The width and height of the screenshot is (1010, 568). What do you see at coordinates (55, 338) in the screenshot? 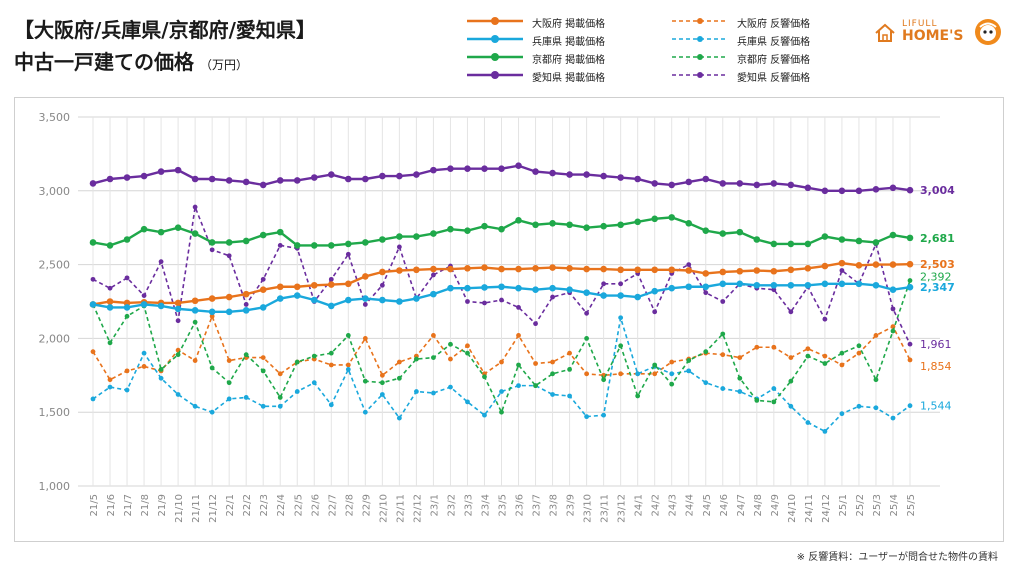
I see `y-tick-label: 2,000` at bounding box center [55, 338].